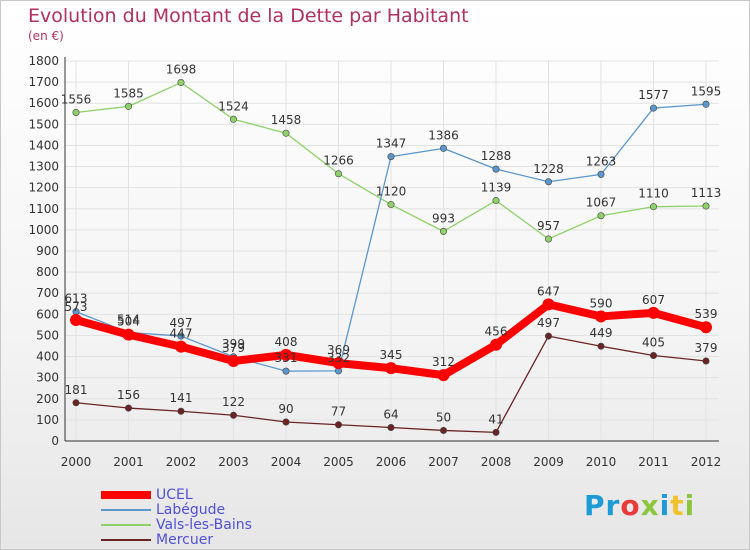 The height and width of the screenshot is (550, 750). What do you see at coordinates (76, 307) in the screenshot?
I see `data-label: 573` at bounding box center [76, 307].